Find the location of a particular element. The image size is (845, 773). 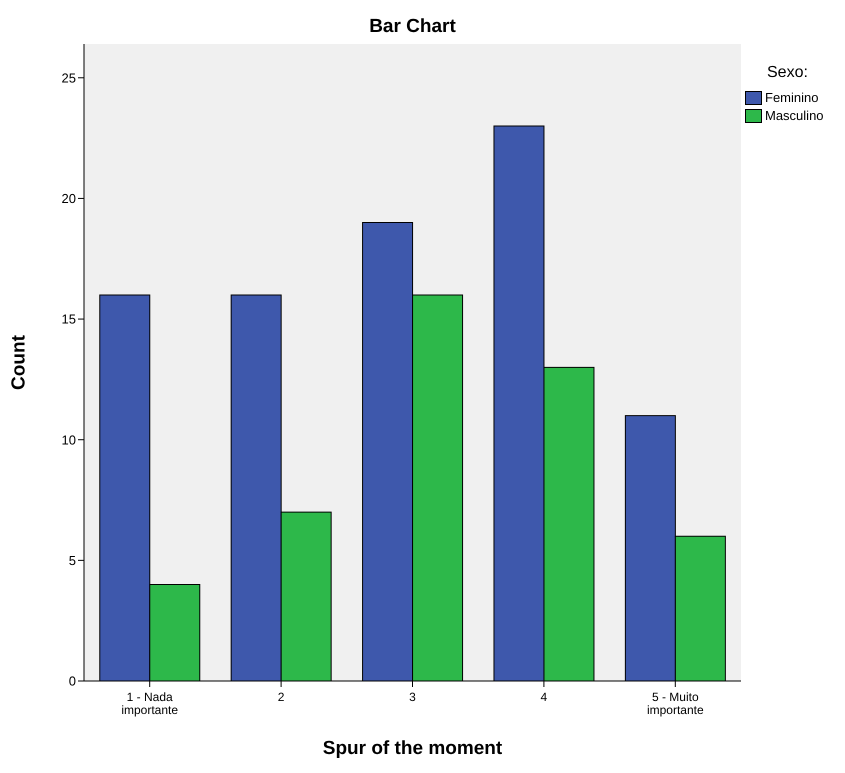

legend-label: Feminino is located at coordinates (791, 97).